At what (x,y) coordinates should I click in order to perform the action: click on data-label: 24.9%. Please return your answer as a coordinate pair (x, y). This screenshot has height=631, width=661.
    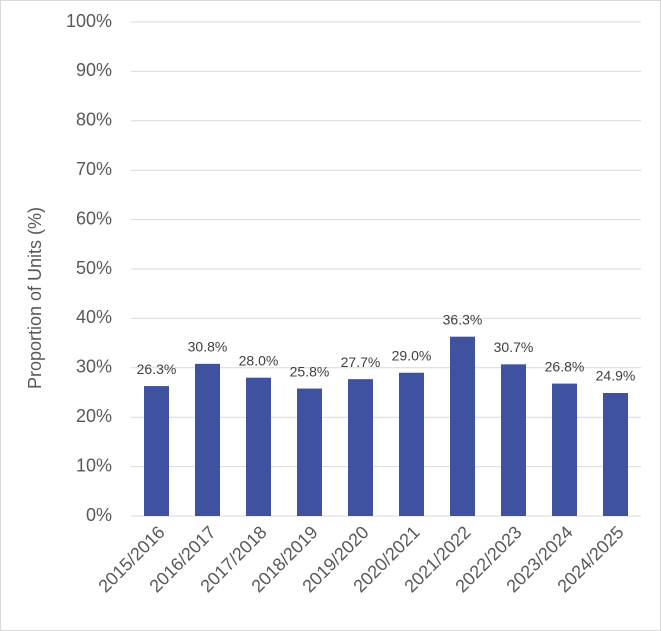
    Looking at the image, I should click on (616, 376).